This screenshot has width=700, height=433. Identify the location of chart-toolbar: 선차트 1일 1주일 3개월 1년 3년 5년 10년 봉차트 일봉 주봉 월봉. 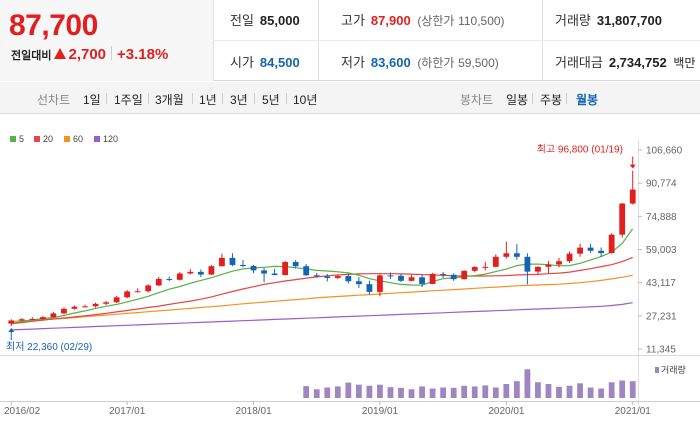
(350, 98).